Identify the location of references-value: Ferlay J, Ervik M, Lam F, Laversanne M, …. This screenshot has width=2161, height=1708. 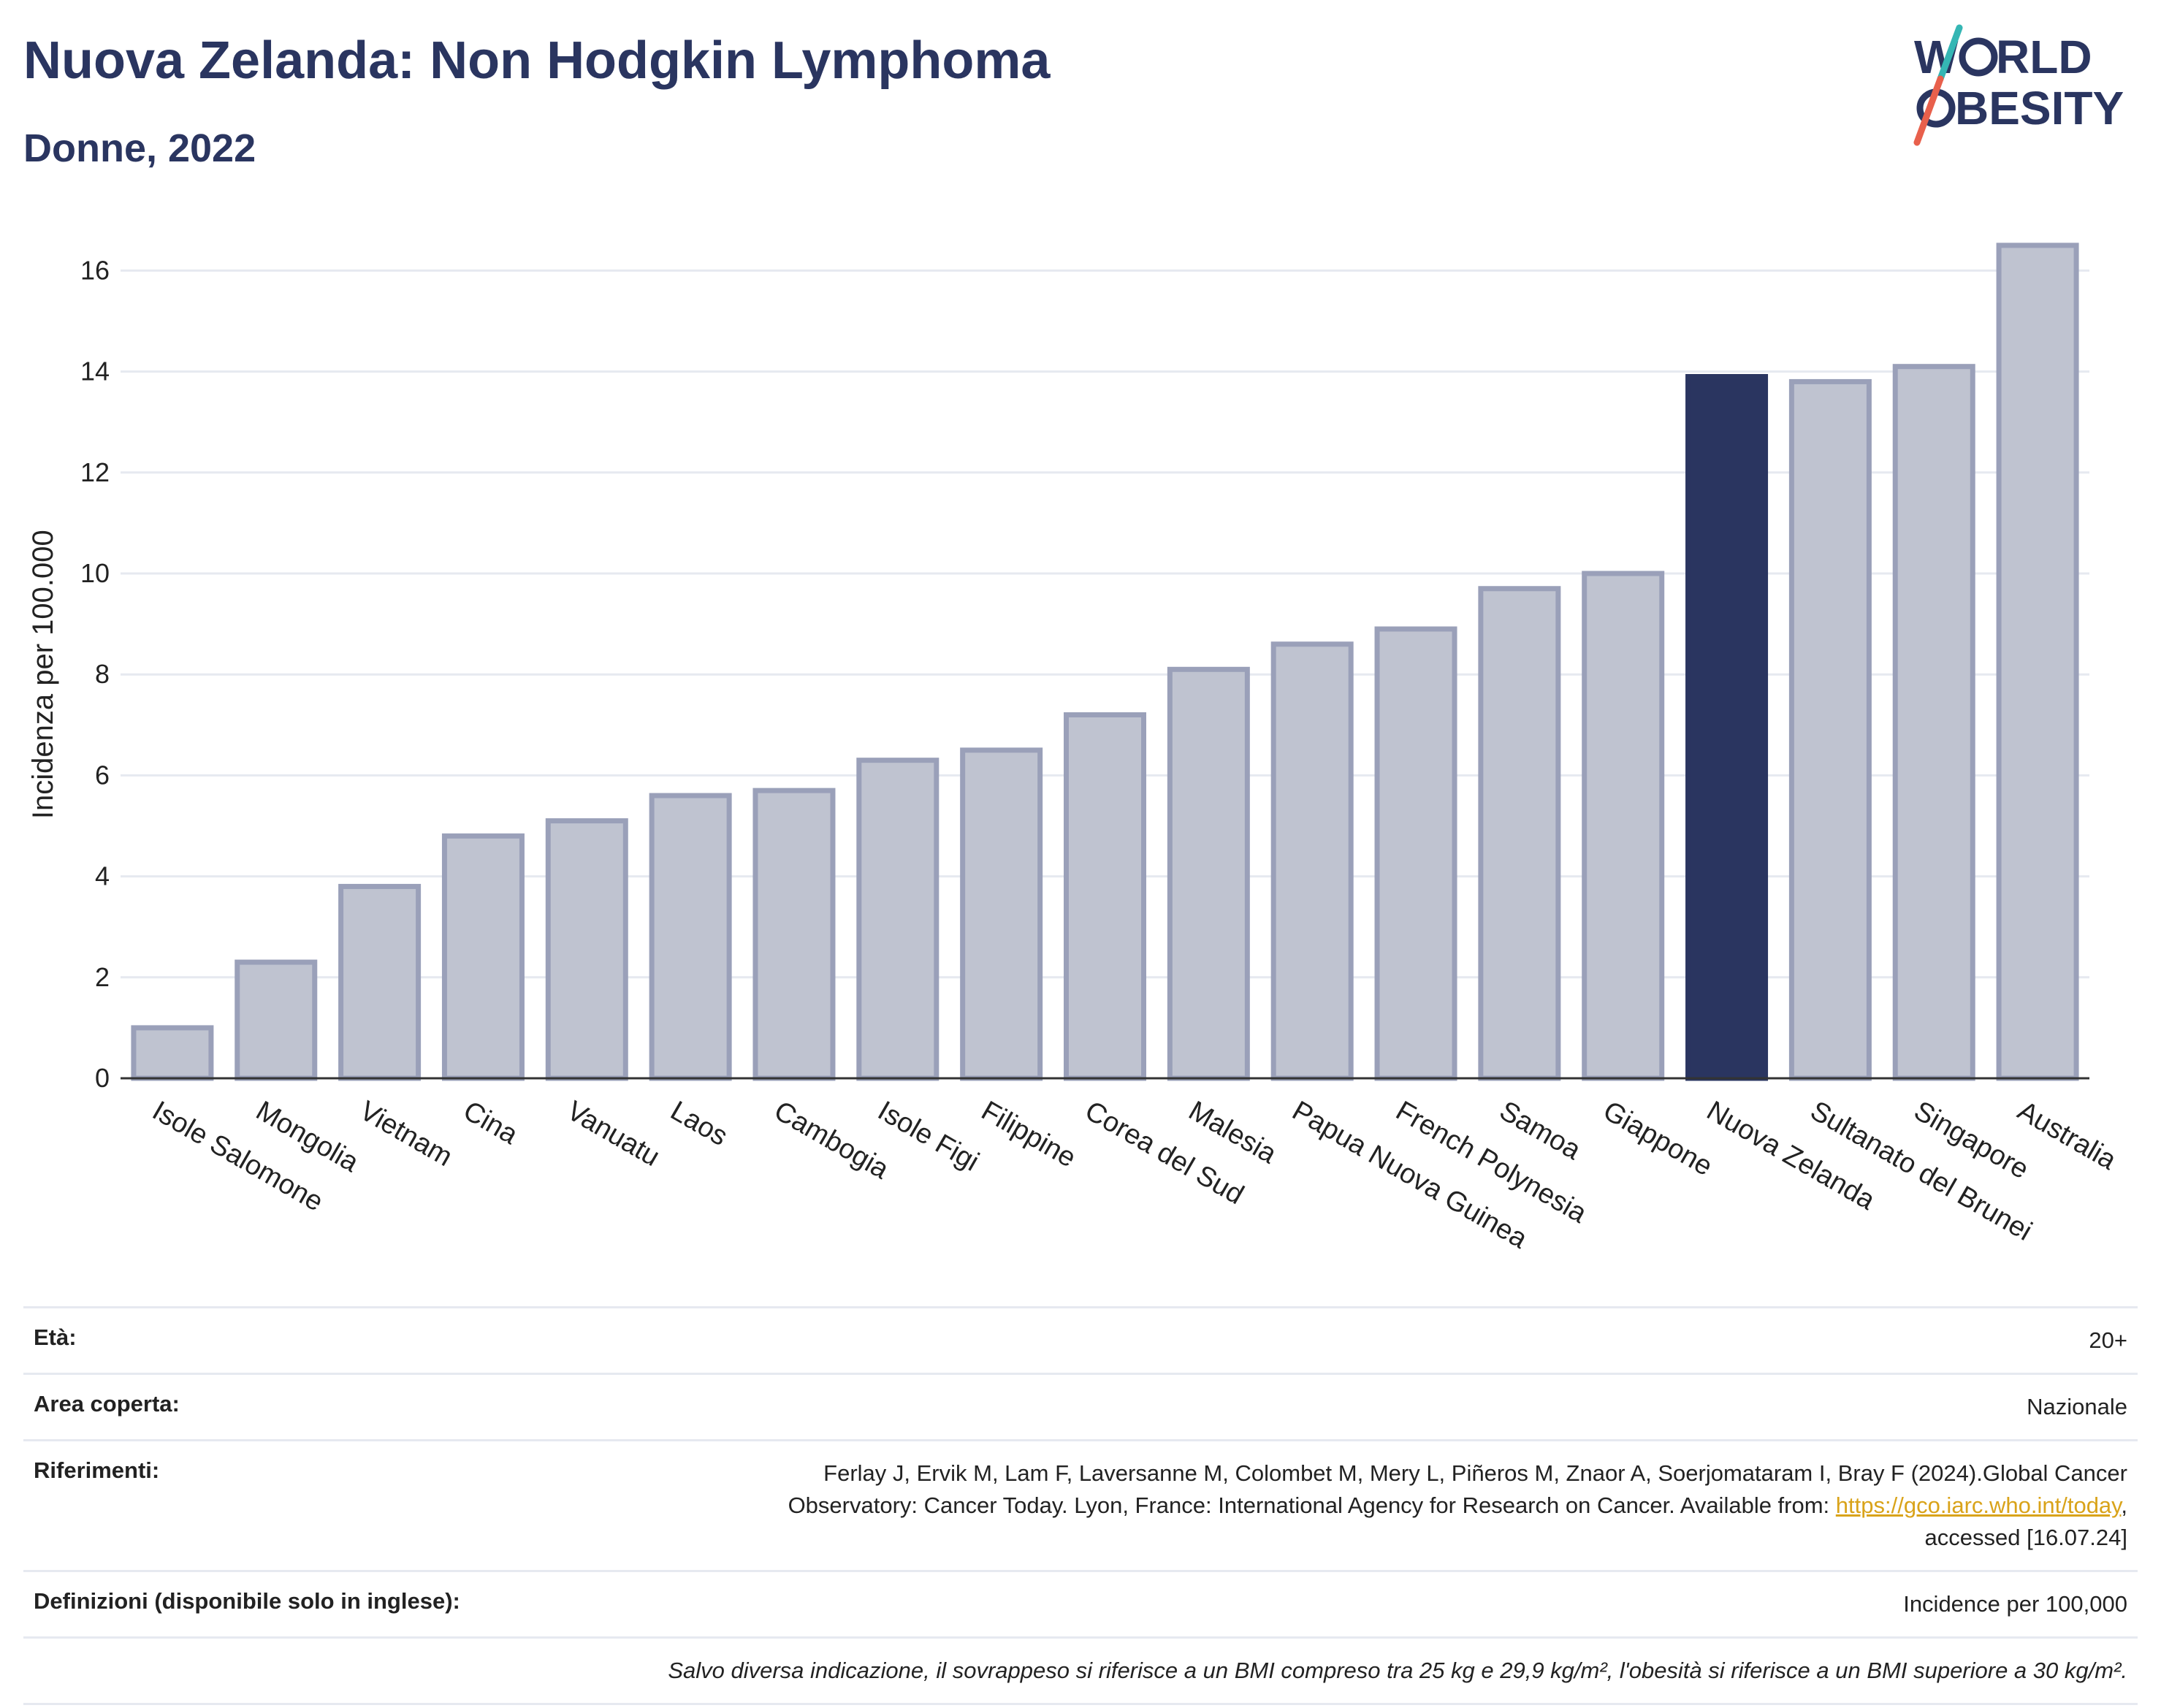
(1419, 1505).